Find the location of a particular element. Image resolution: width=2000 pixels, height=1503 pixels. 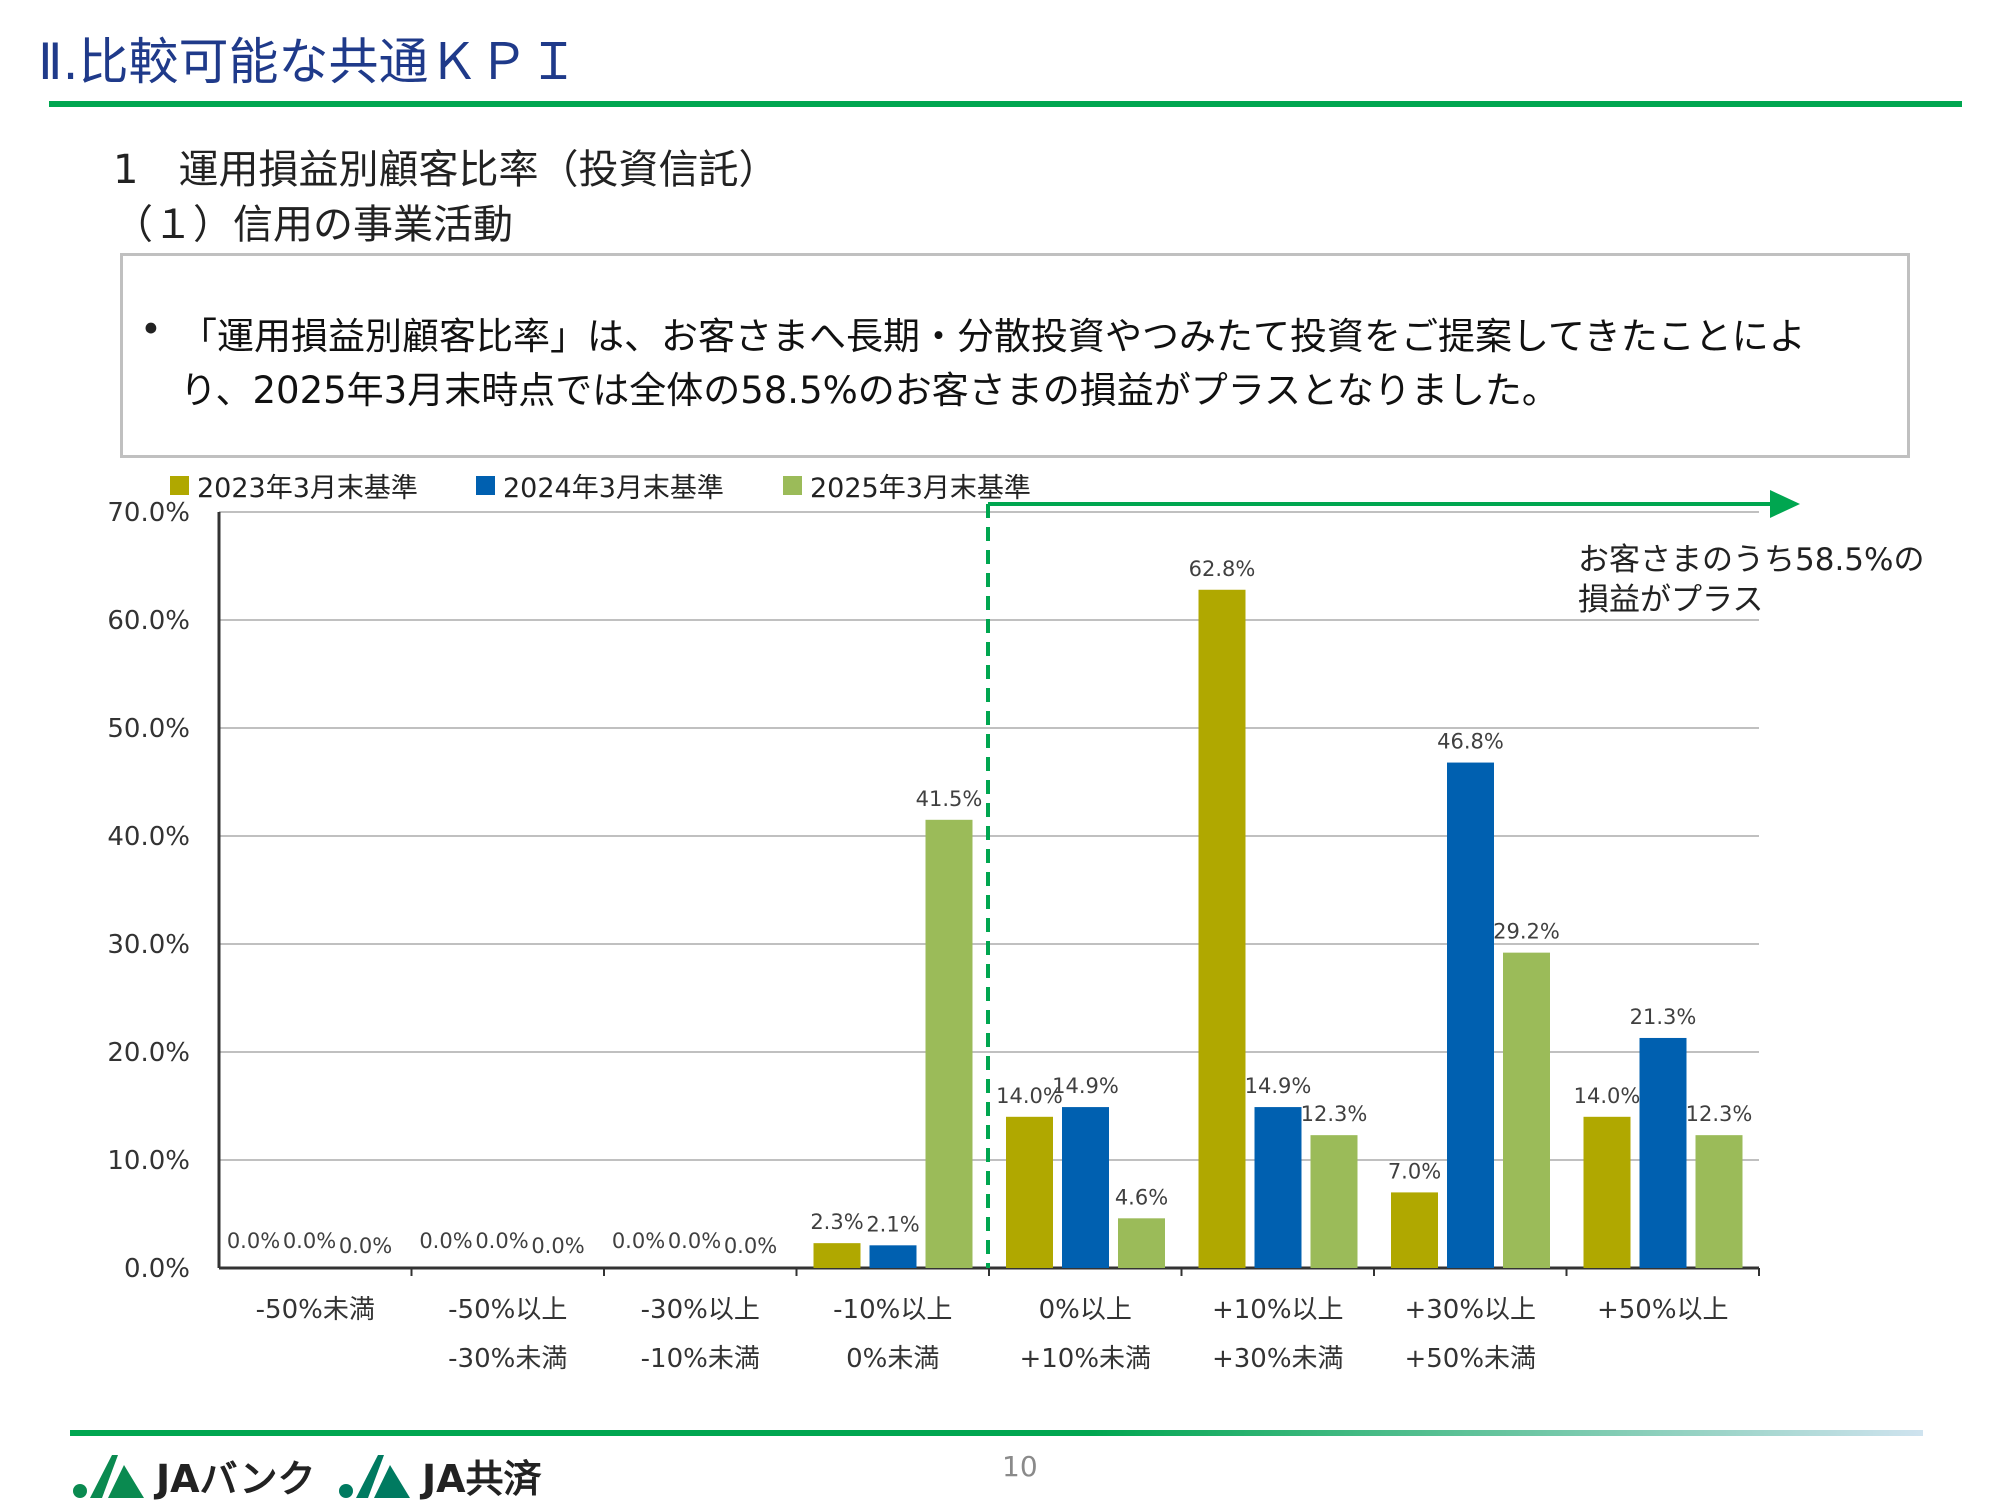

x-tick-label: +50%以上 is located at coordinates (1663, 1310).